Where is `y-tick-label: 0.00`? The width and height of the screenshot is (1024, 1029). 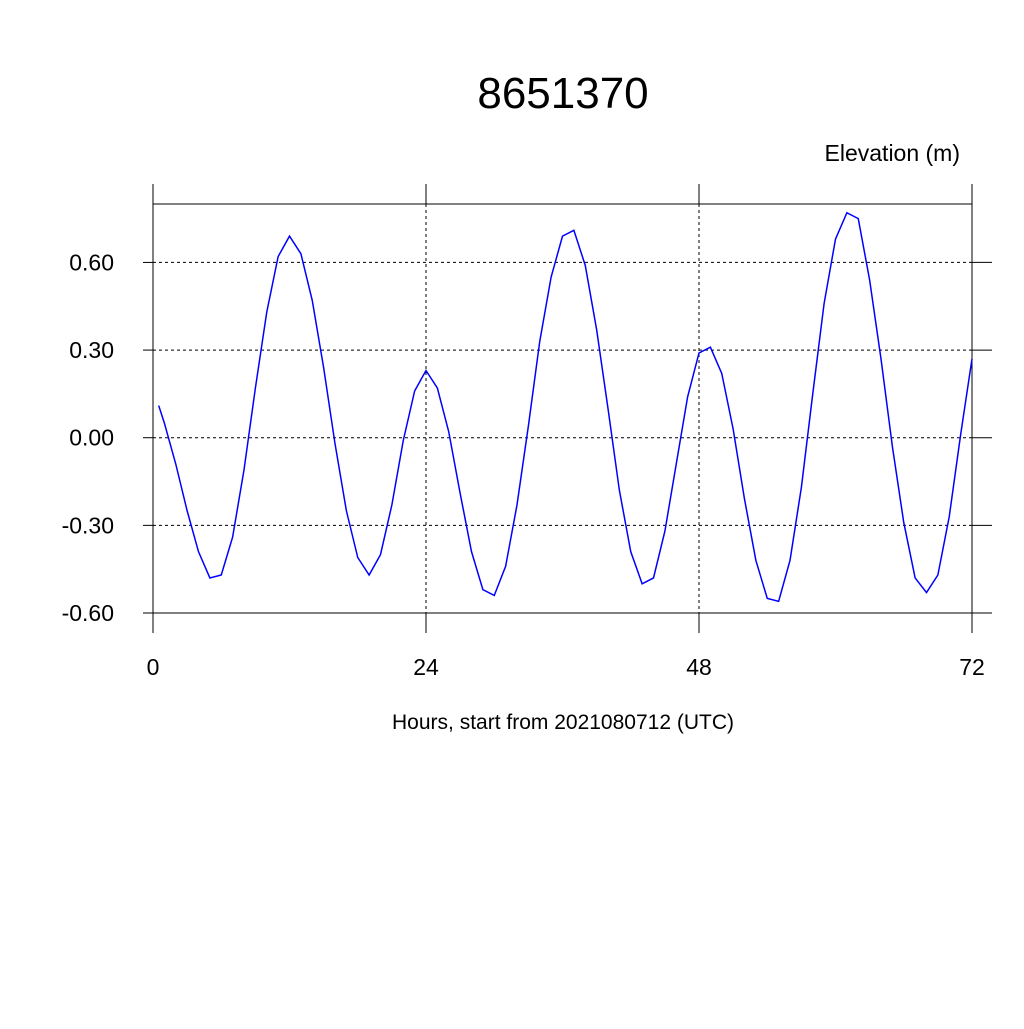 y-tick-label: 0.00 is located at coordinates (91, 438).